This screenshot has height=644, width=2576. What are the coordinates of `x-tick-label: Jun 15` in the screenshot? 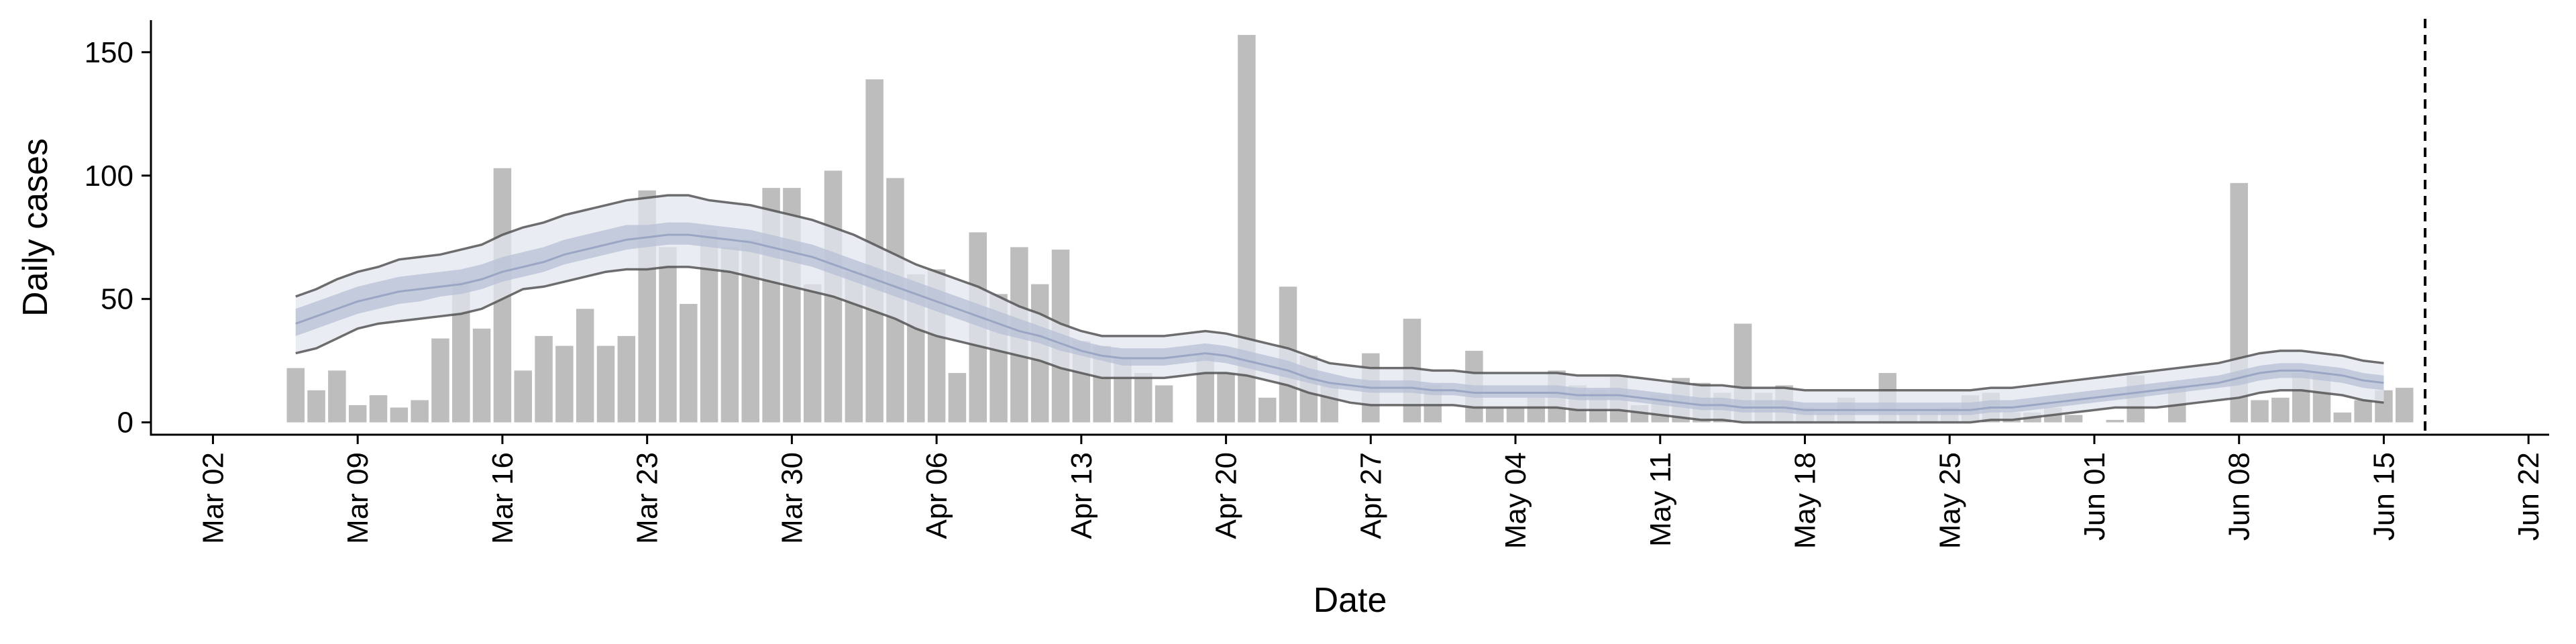 It's located at (2383, 496).